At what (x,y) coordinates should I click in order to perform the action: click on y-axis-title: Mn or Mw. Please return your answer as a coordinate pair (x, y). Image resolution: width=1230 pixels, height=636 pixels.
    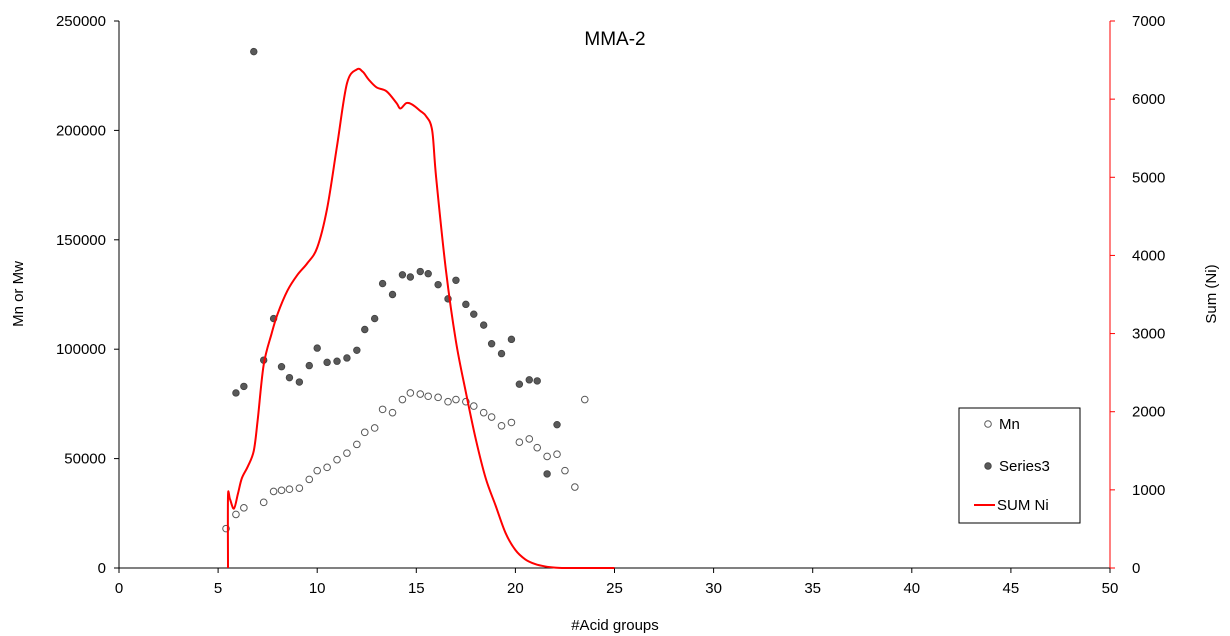
    Looking at the image, I should click on (18, 294).